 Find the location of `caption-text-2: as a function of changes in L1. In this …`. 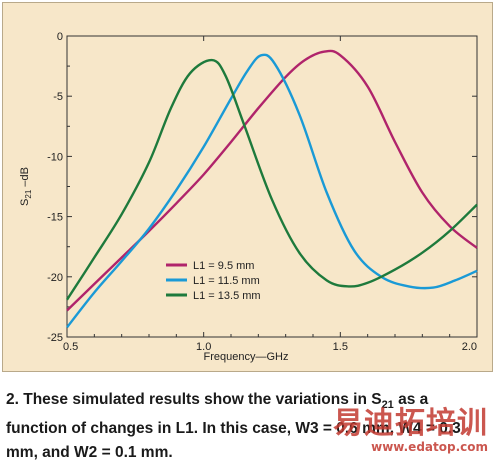

caption-text-2: as a function of changes in L1. In this … is located at coordinates (233, 426).